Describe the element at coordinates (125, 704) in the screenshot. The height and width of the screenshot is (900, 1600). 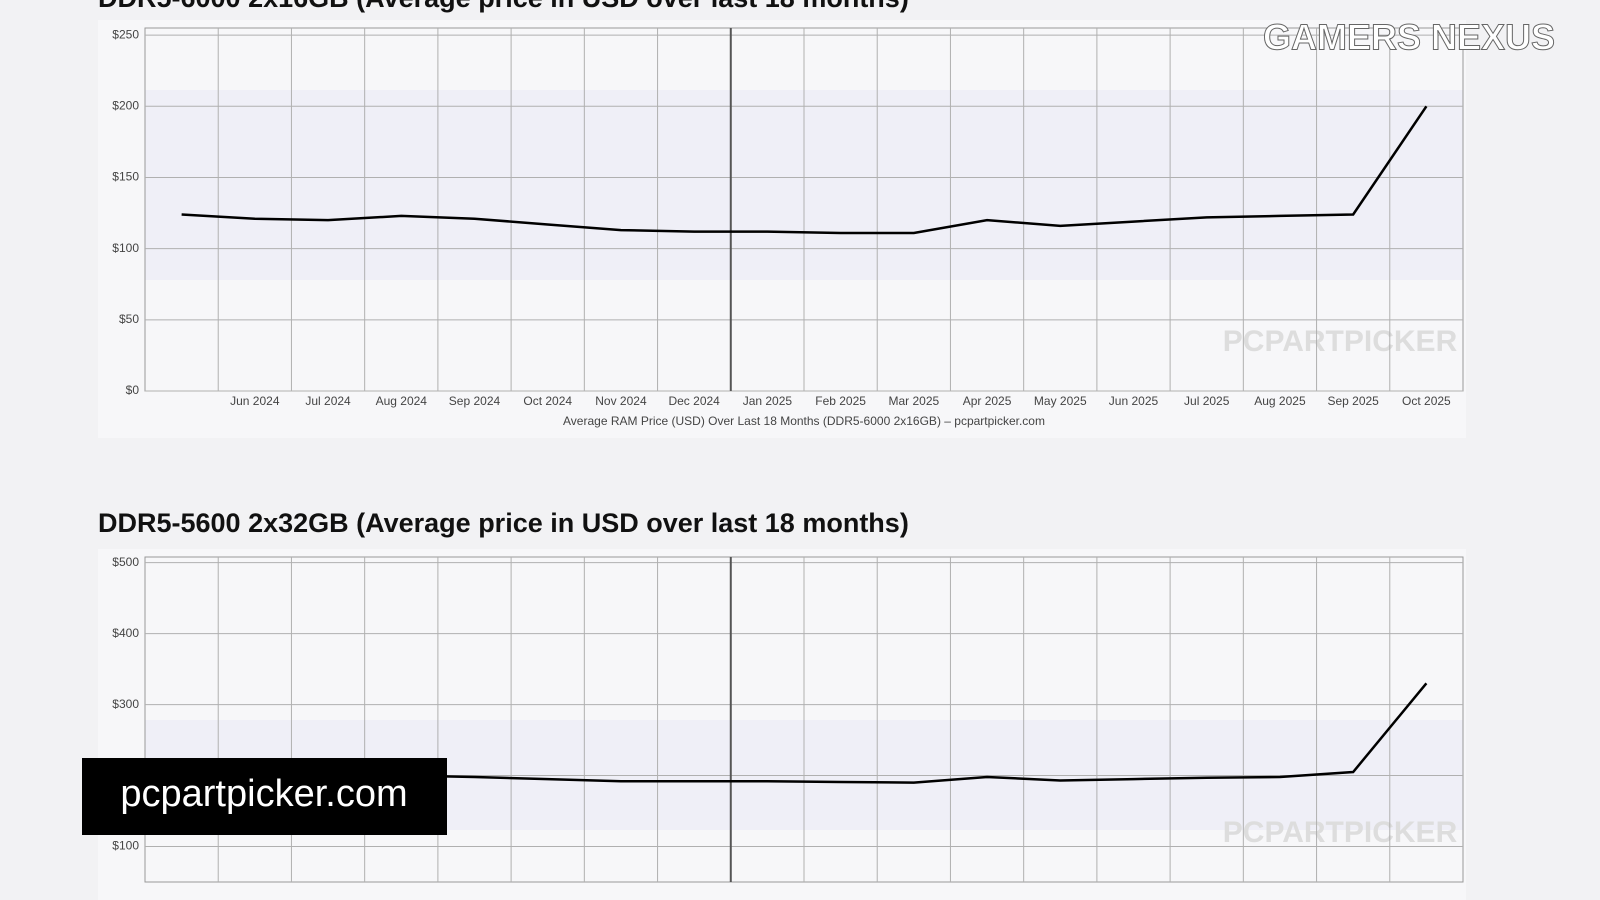
I see `y-tick-label: $300` at that location.